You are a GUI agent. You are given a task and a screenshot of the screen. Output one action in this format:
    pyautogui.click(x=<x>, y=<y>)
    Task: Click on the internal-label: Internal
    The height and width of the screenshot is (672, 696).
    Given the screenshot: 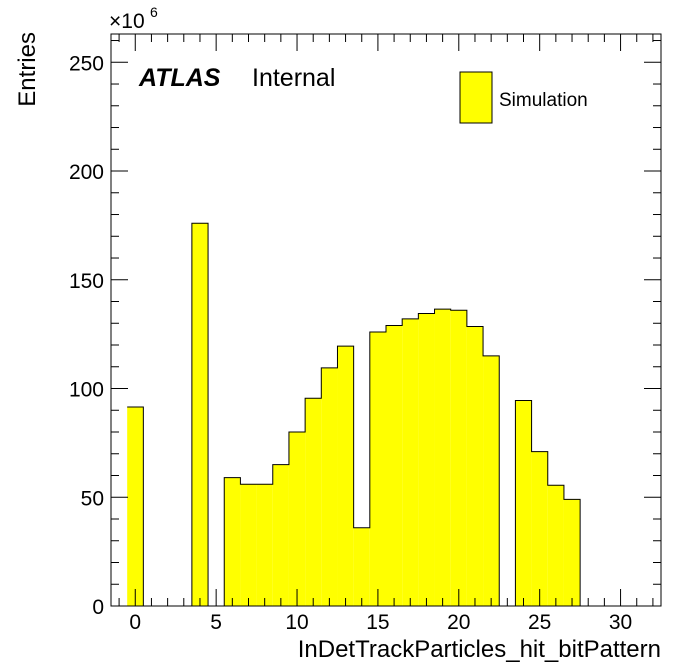 What is the action you would take?
    pyautogui.click(x=293, y=78)
    